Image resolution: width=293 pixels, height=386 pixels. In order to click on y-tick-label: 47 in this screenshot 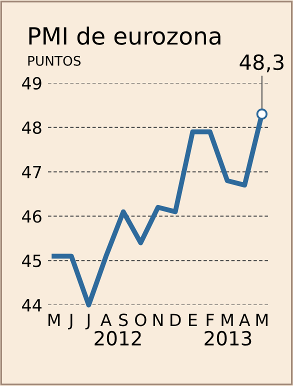, I will do `click(32, 172)`.